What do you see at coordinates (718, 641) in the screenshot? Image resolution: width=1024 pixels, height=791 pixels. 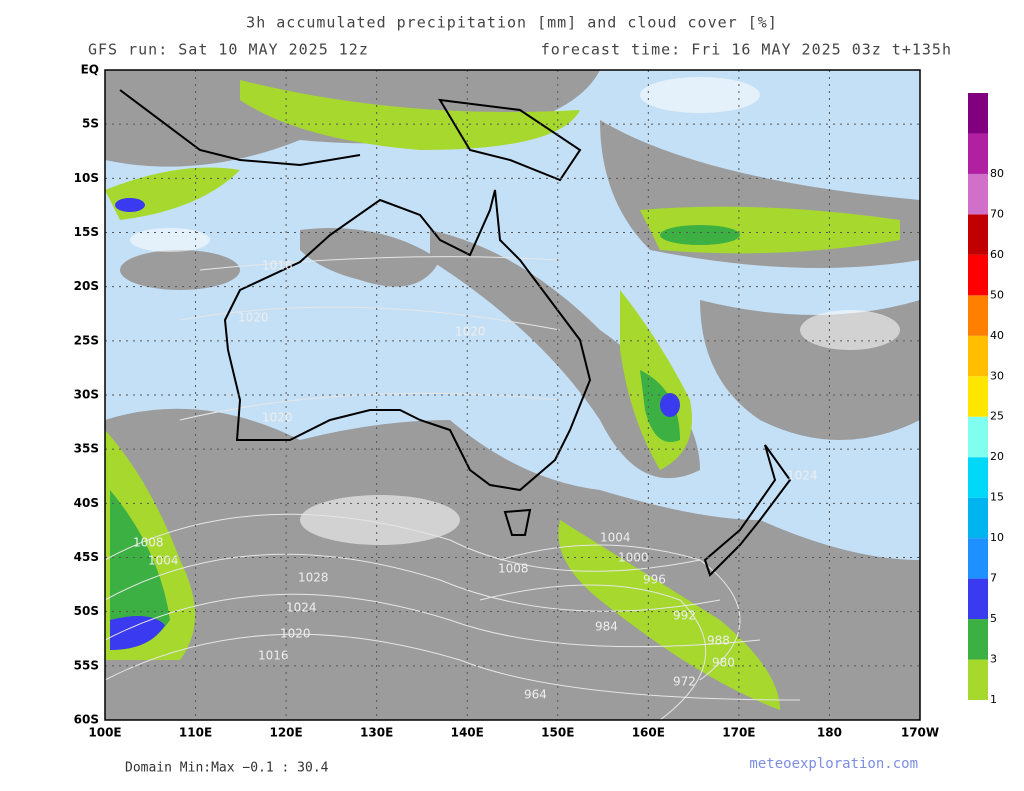 I see `isobar-label: 988` at bounding box center [718, 641].